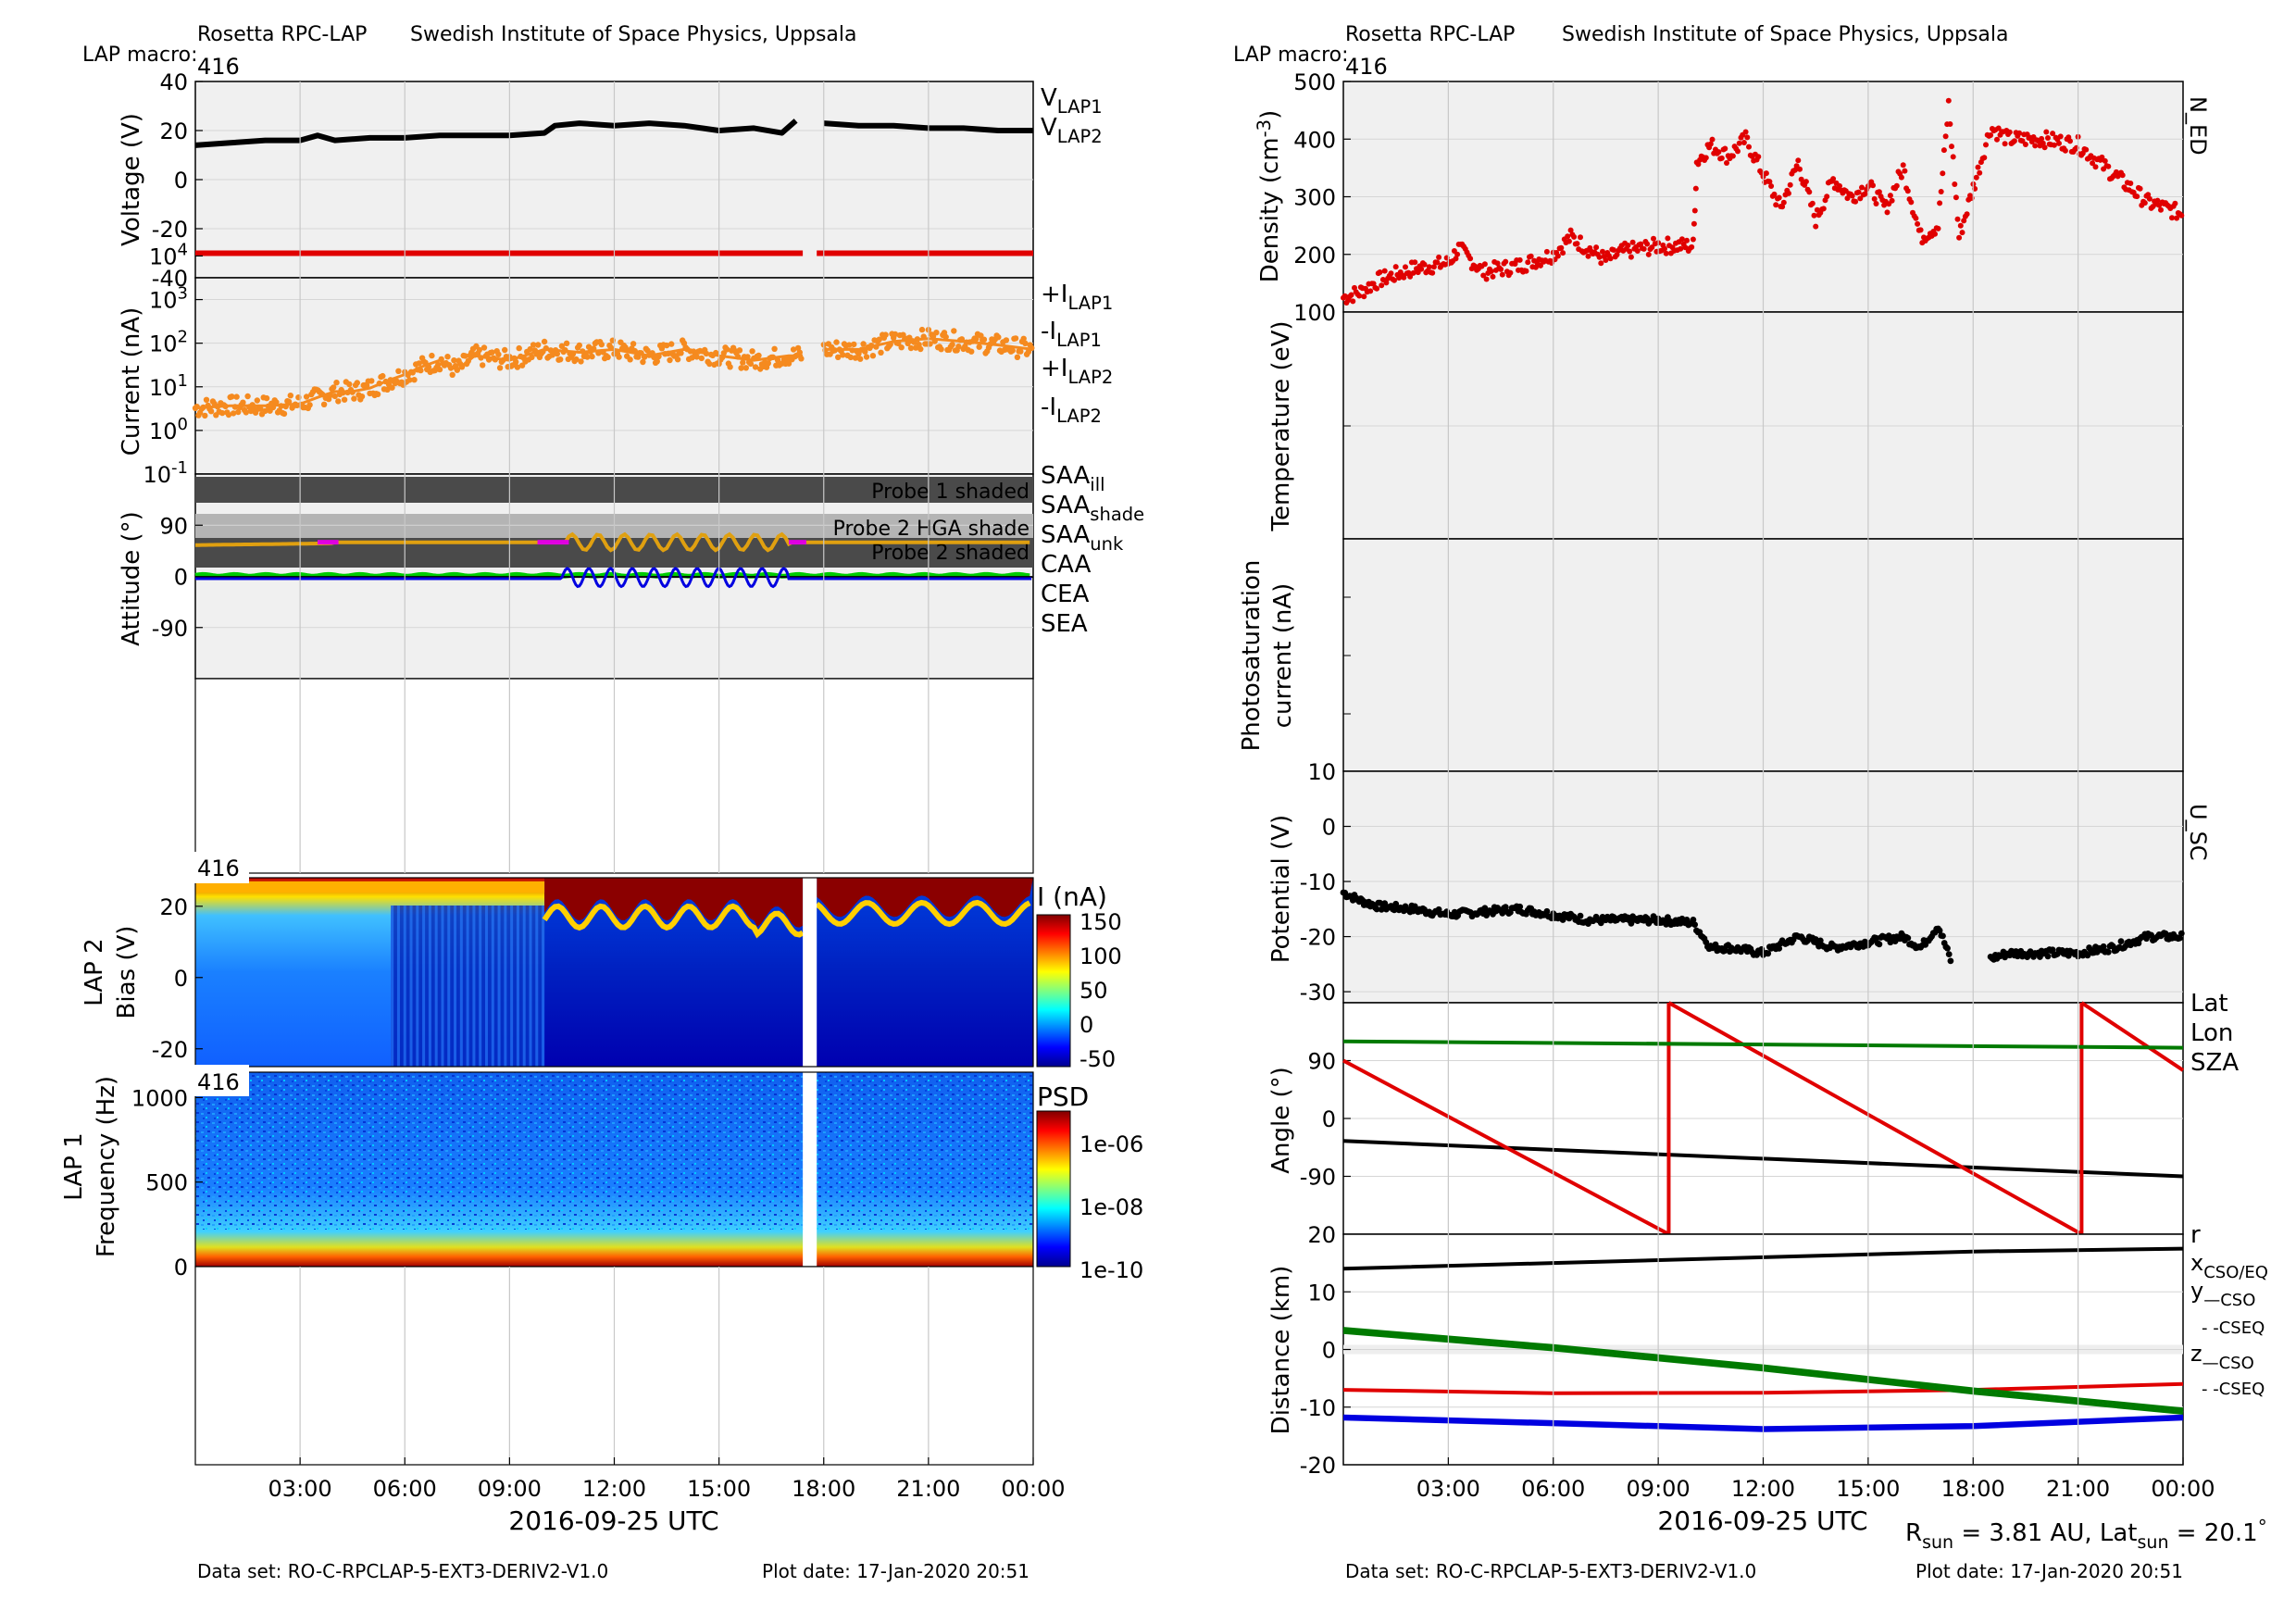 This screenshot has width=2296, height=1624. Describe the element at coordinates (1281, 1120) in the screenshot. I see `angle-ylabel: Angle (°)` at that location.